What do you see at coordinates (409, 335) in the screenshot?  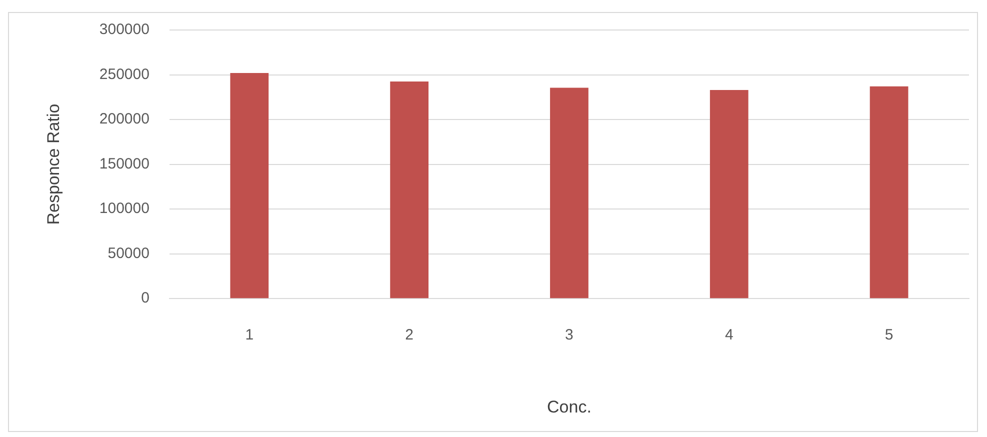 I see `x-tick-label: 2` at bounding box center [409, 335].